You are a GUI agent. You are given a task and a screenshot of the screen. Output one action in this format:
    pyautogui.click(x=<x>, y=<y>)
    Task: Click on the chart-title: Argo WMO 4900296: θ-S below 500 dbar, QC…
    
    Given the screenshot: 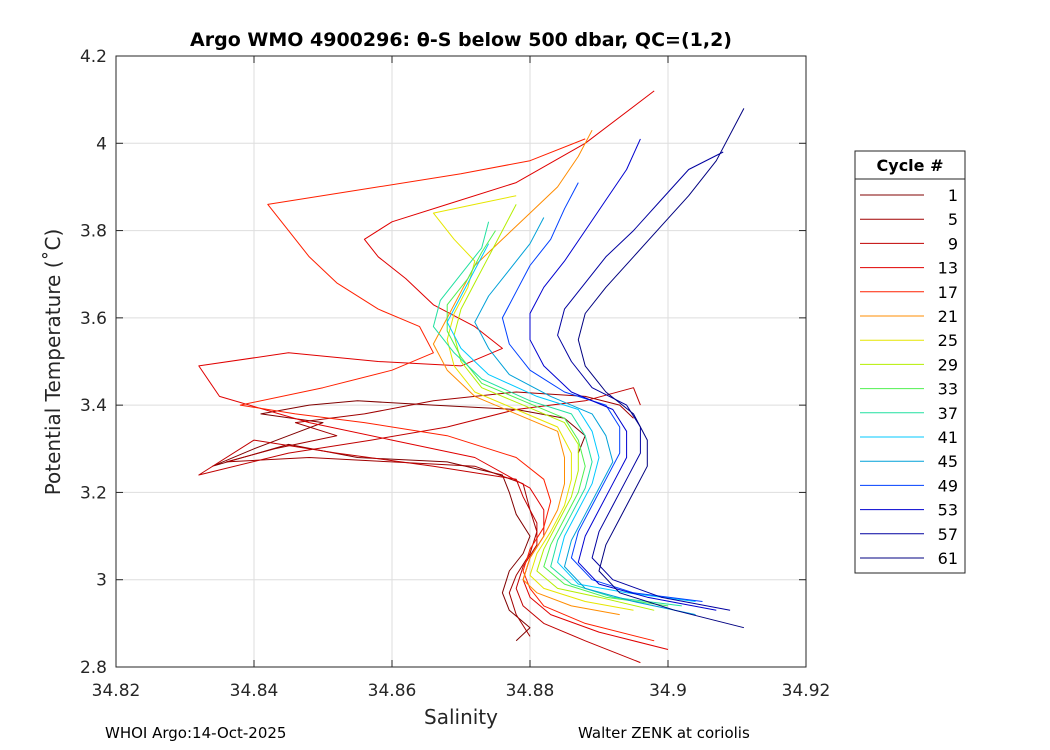 What is the action you would take?
    pyautogui.click(x=461, y=40)
    